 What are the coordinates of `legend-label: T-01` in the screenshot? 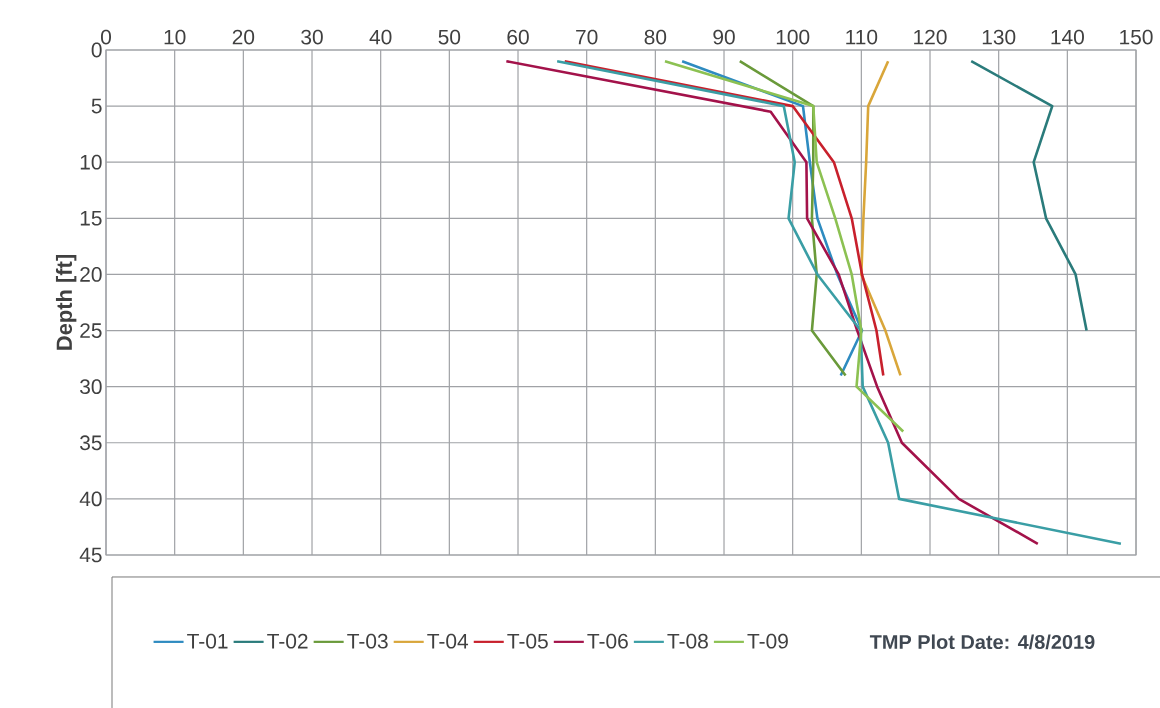 It's located at (207, 641).